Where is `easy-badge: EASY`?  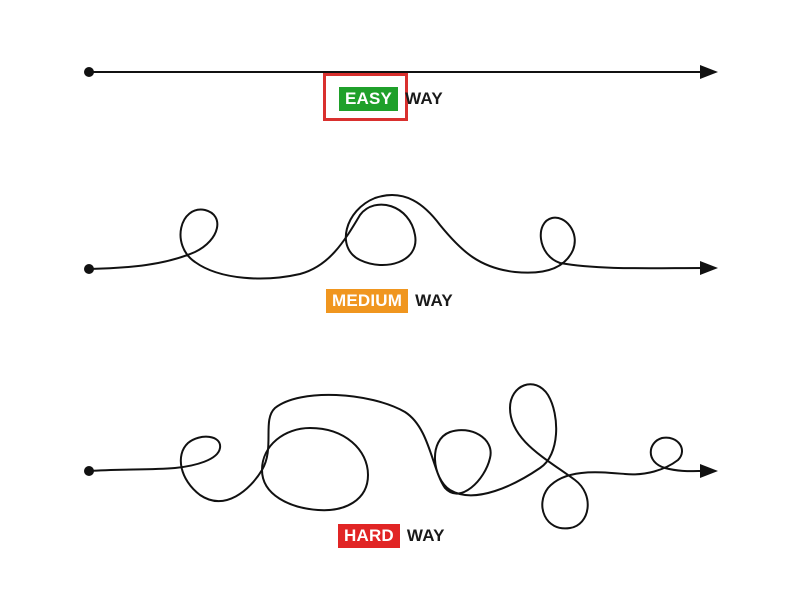 easy-badge: EASY is located at coordinates (369, 99).